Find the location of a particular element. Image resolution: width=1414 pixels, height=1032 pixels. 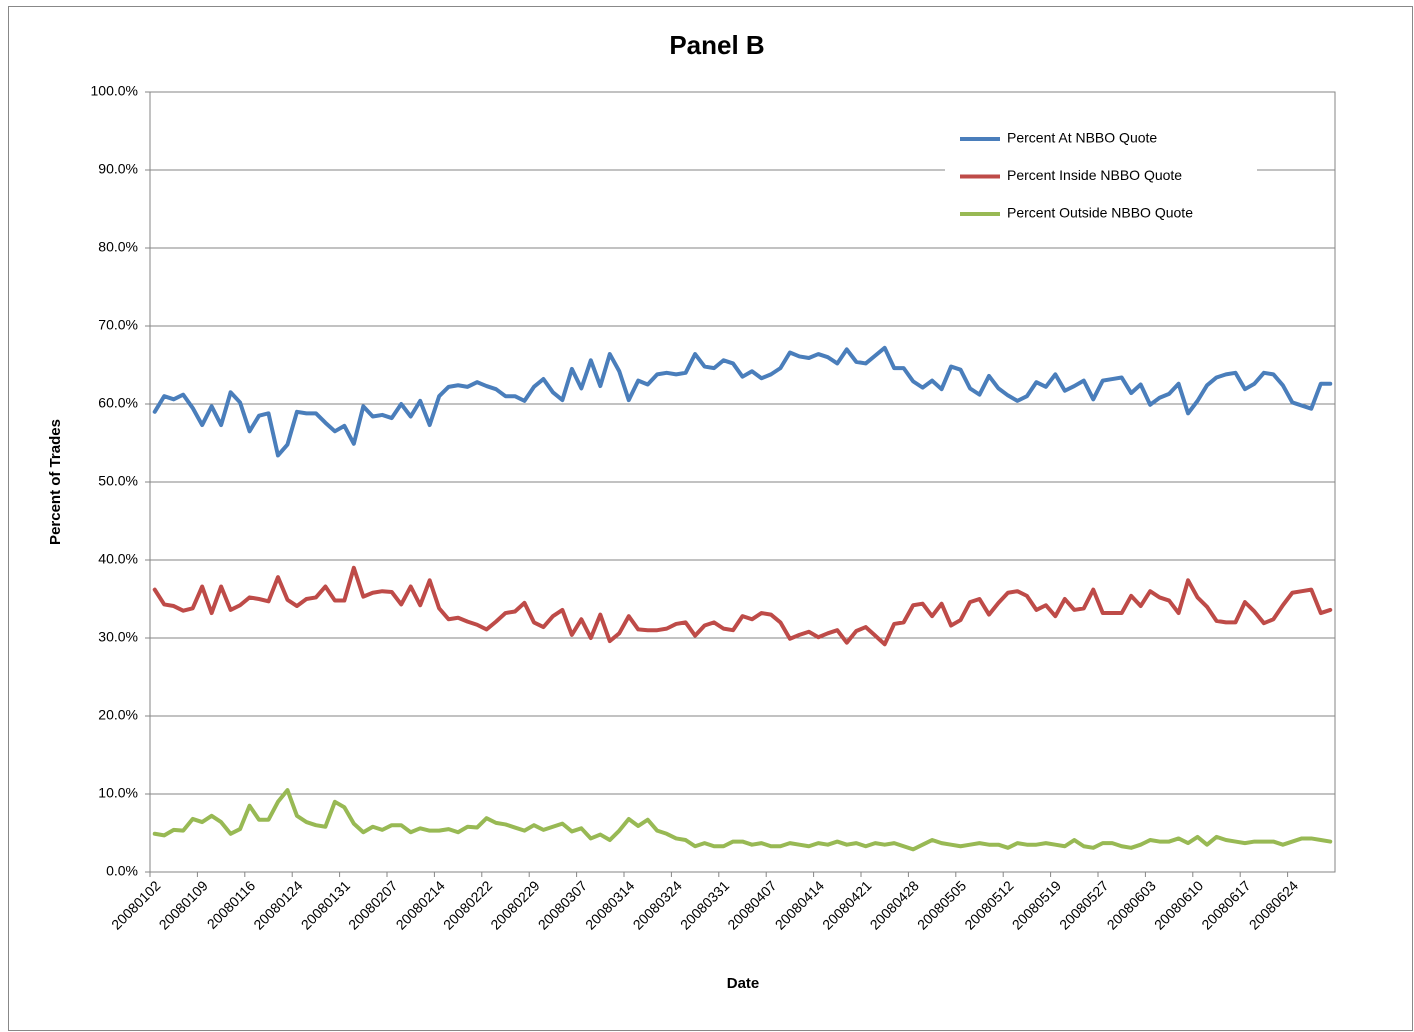

x-axis-title: Date is located at coordinates (743, 983).